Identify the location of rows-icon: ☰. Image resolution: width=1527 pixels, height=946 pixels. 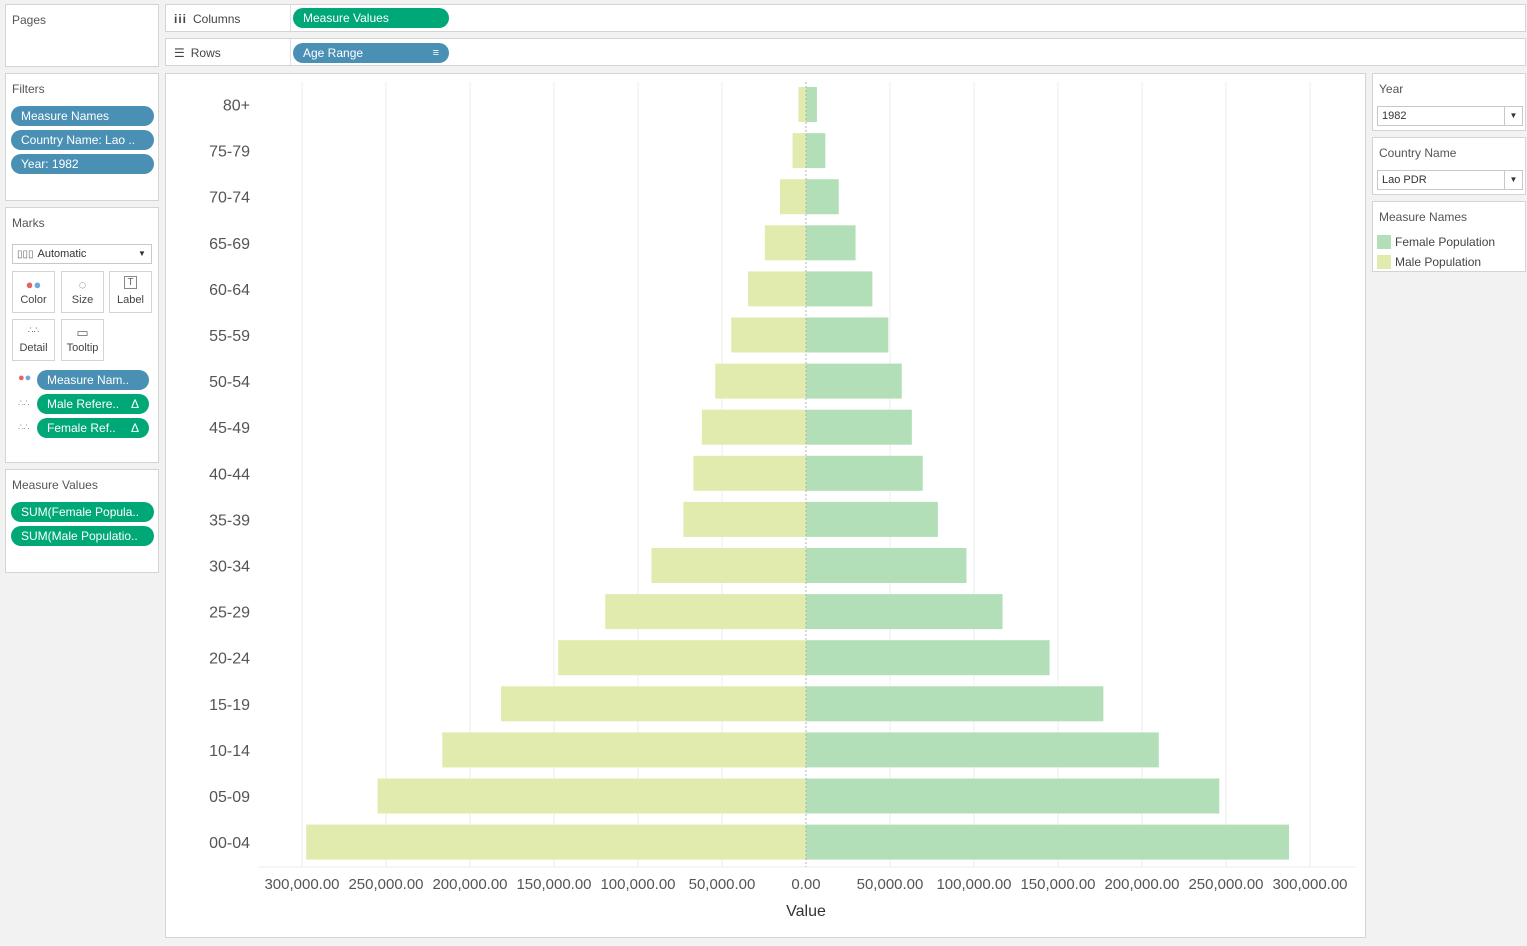
(179, 53).